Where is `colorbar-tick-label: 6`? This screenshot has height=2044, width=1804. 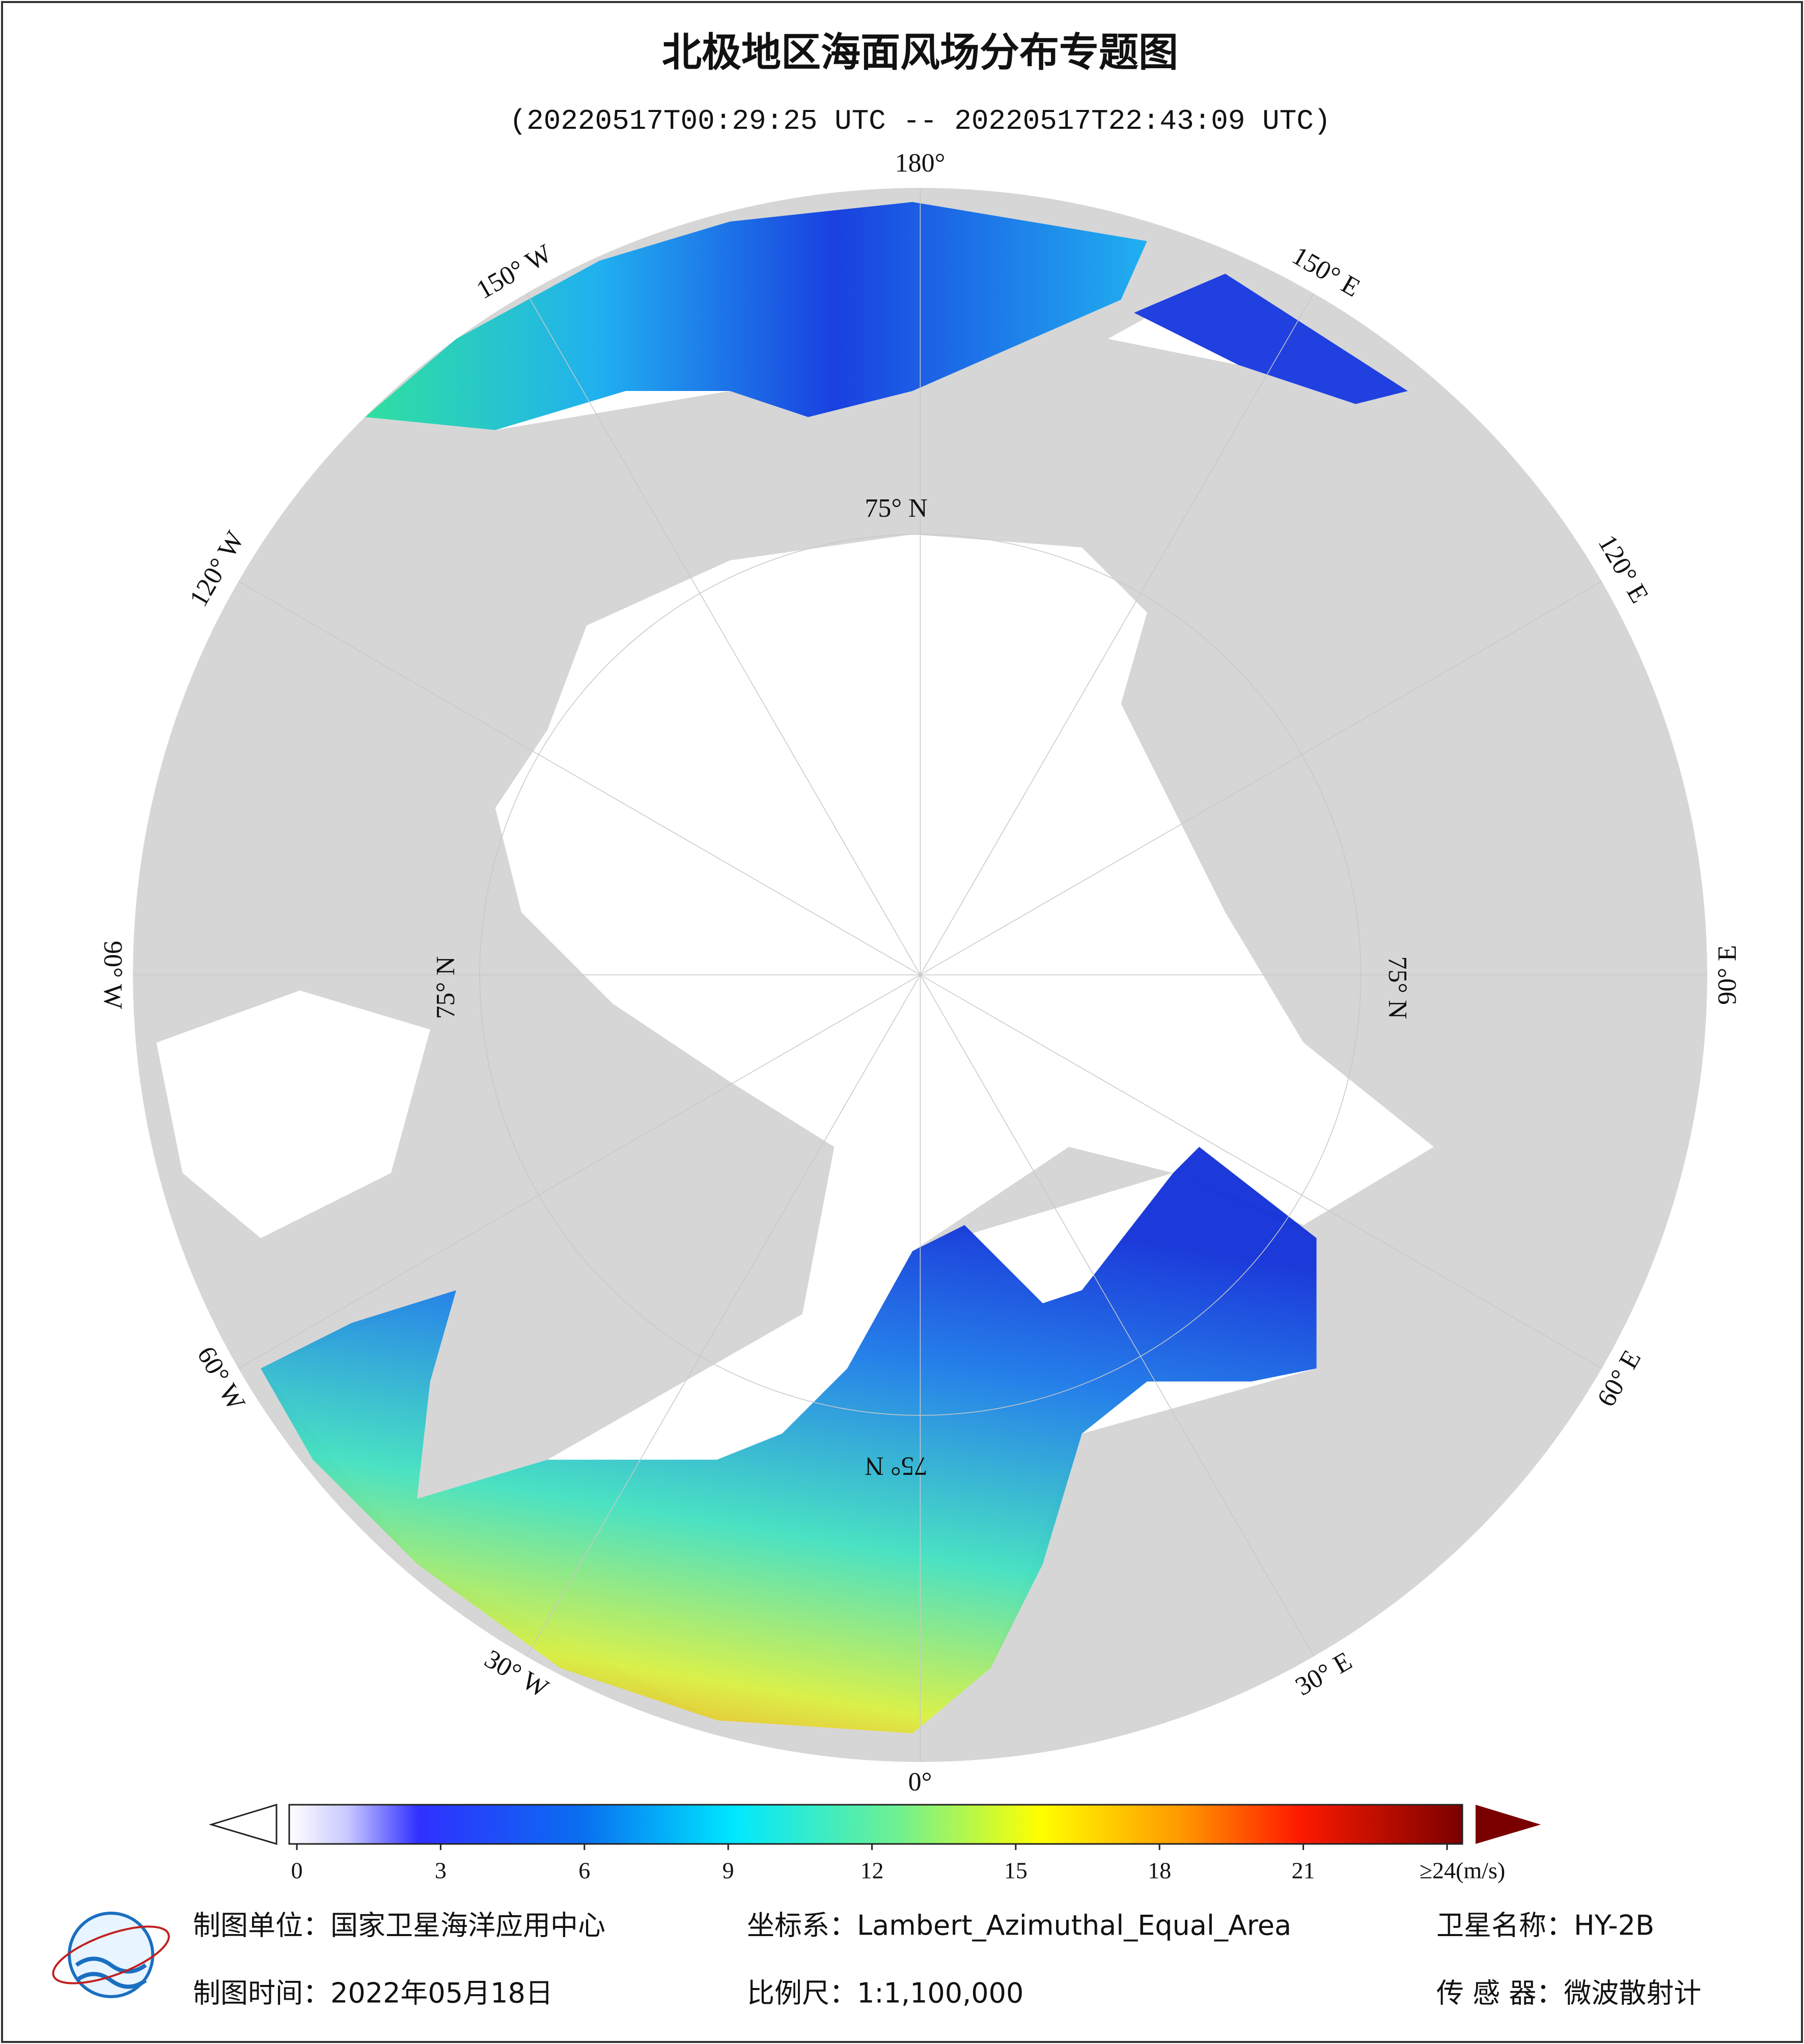 colorbar-tick-label: 6 is located at coordinates (584, 1871).